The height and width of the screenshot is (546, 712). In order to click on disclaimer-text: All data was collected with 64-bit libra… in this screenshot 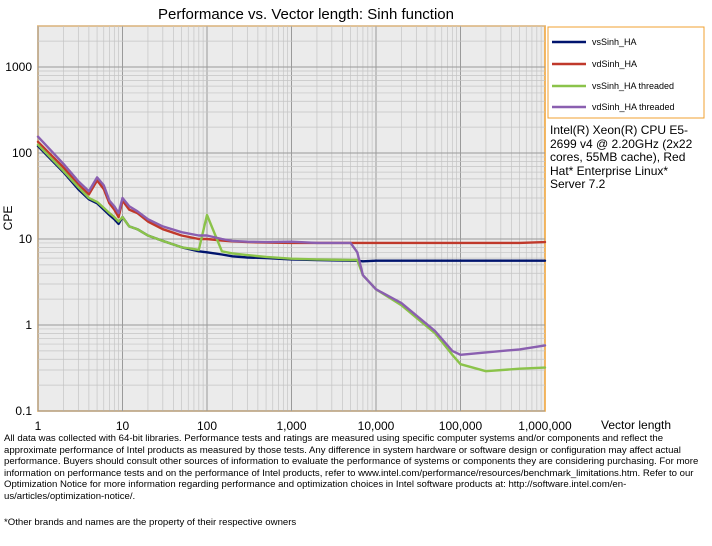, I will do `click(351, 467)`.